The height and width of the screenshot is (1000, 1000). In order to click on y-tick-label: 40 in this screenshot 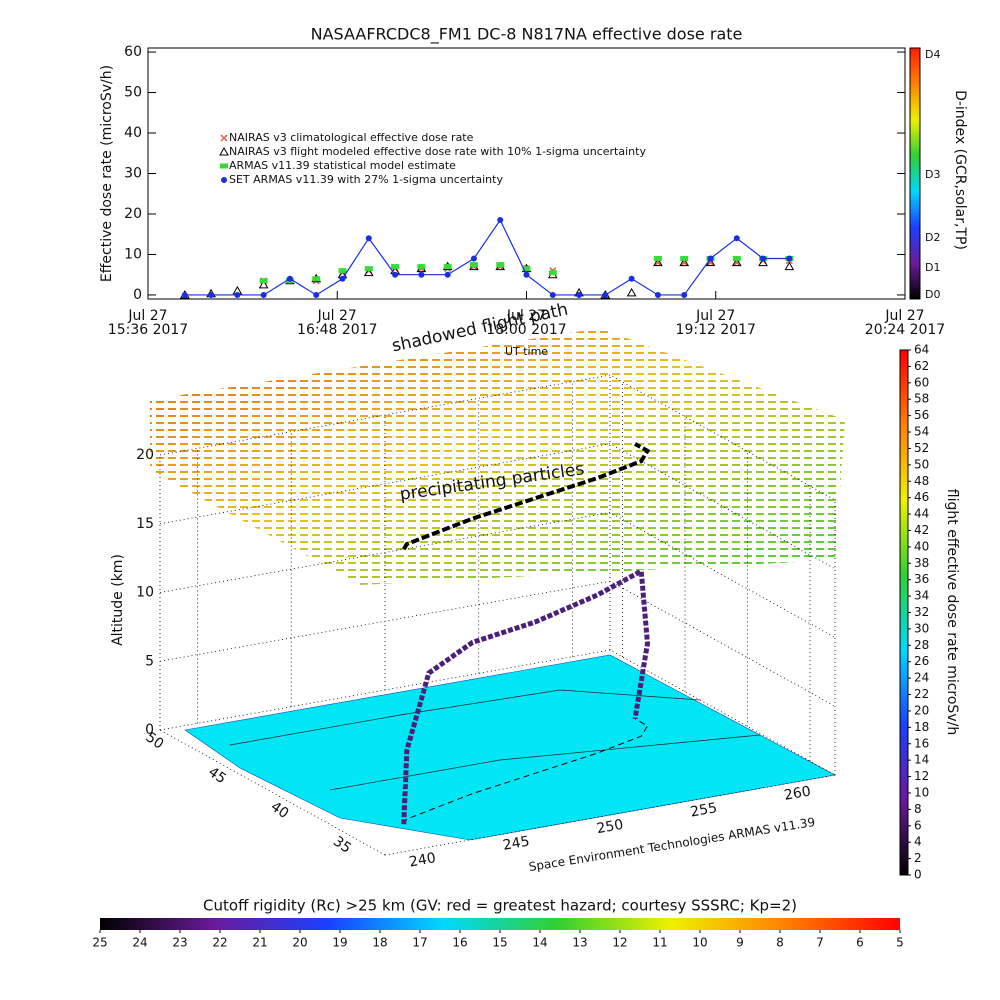, I will do `click(133, 133)`.